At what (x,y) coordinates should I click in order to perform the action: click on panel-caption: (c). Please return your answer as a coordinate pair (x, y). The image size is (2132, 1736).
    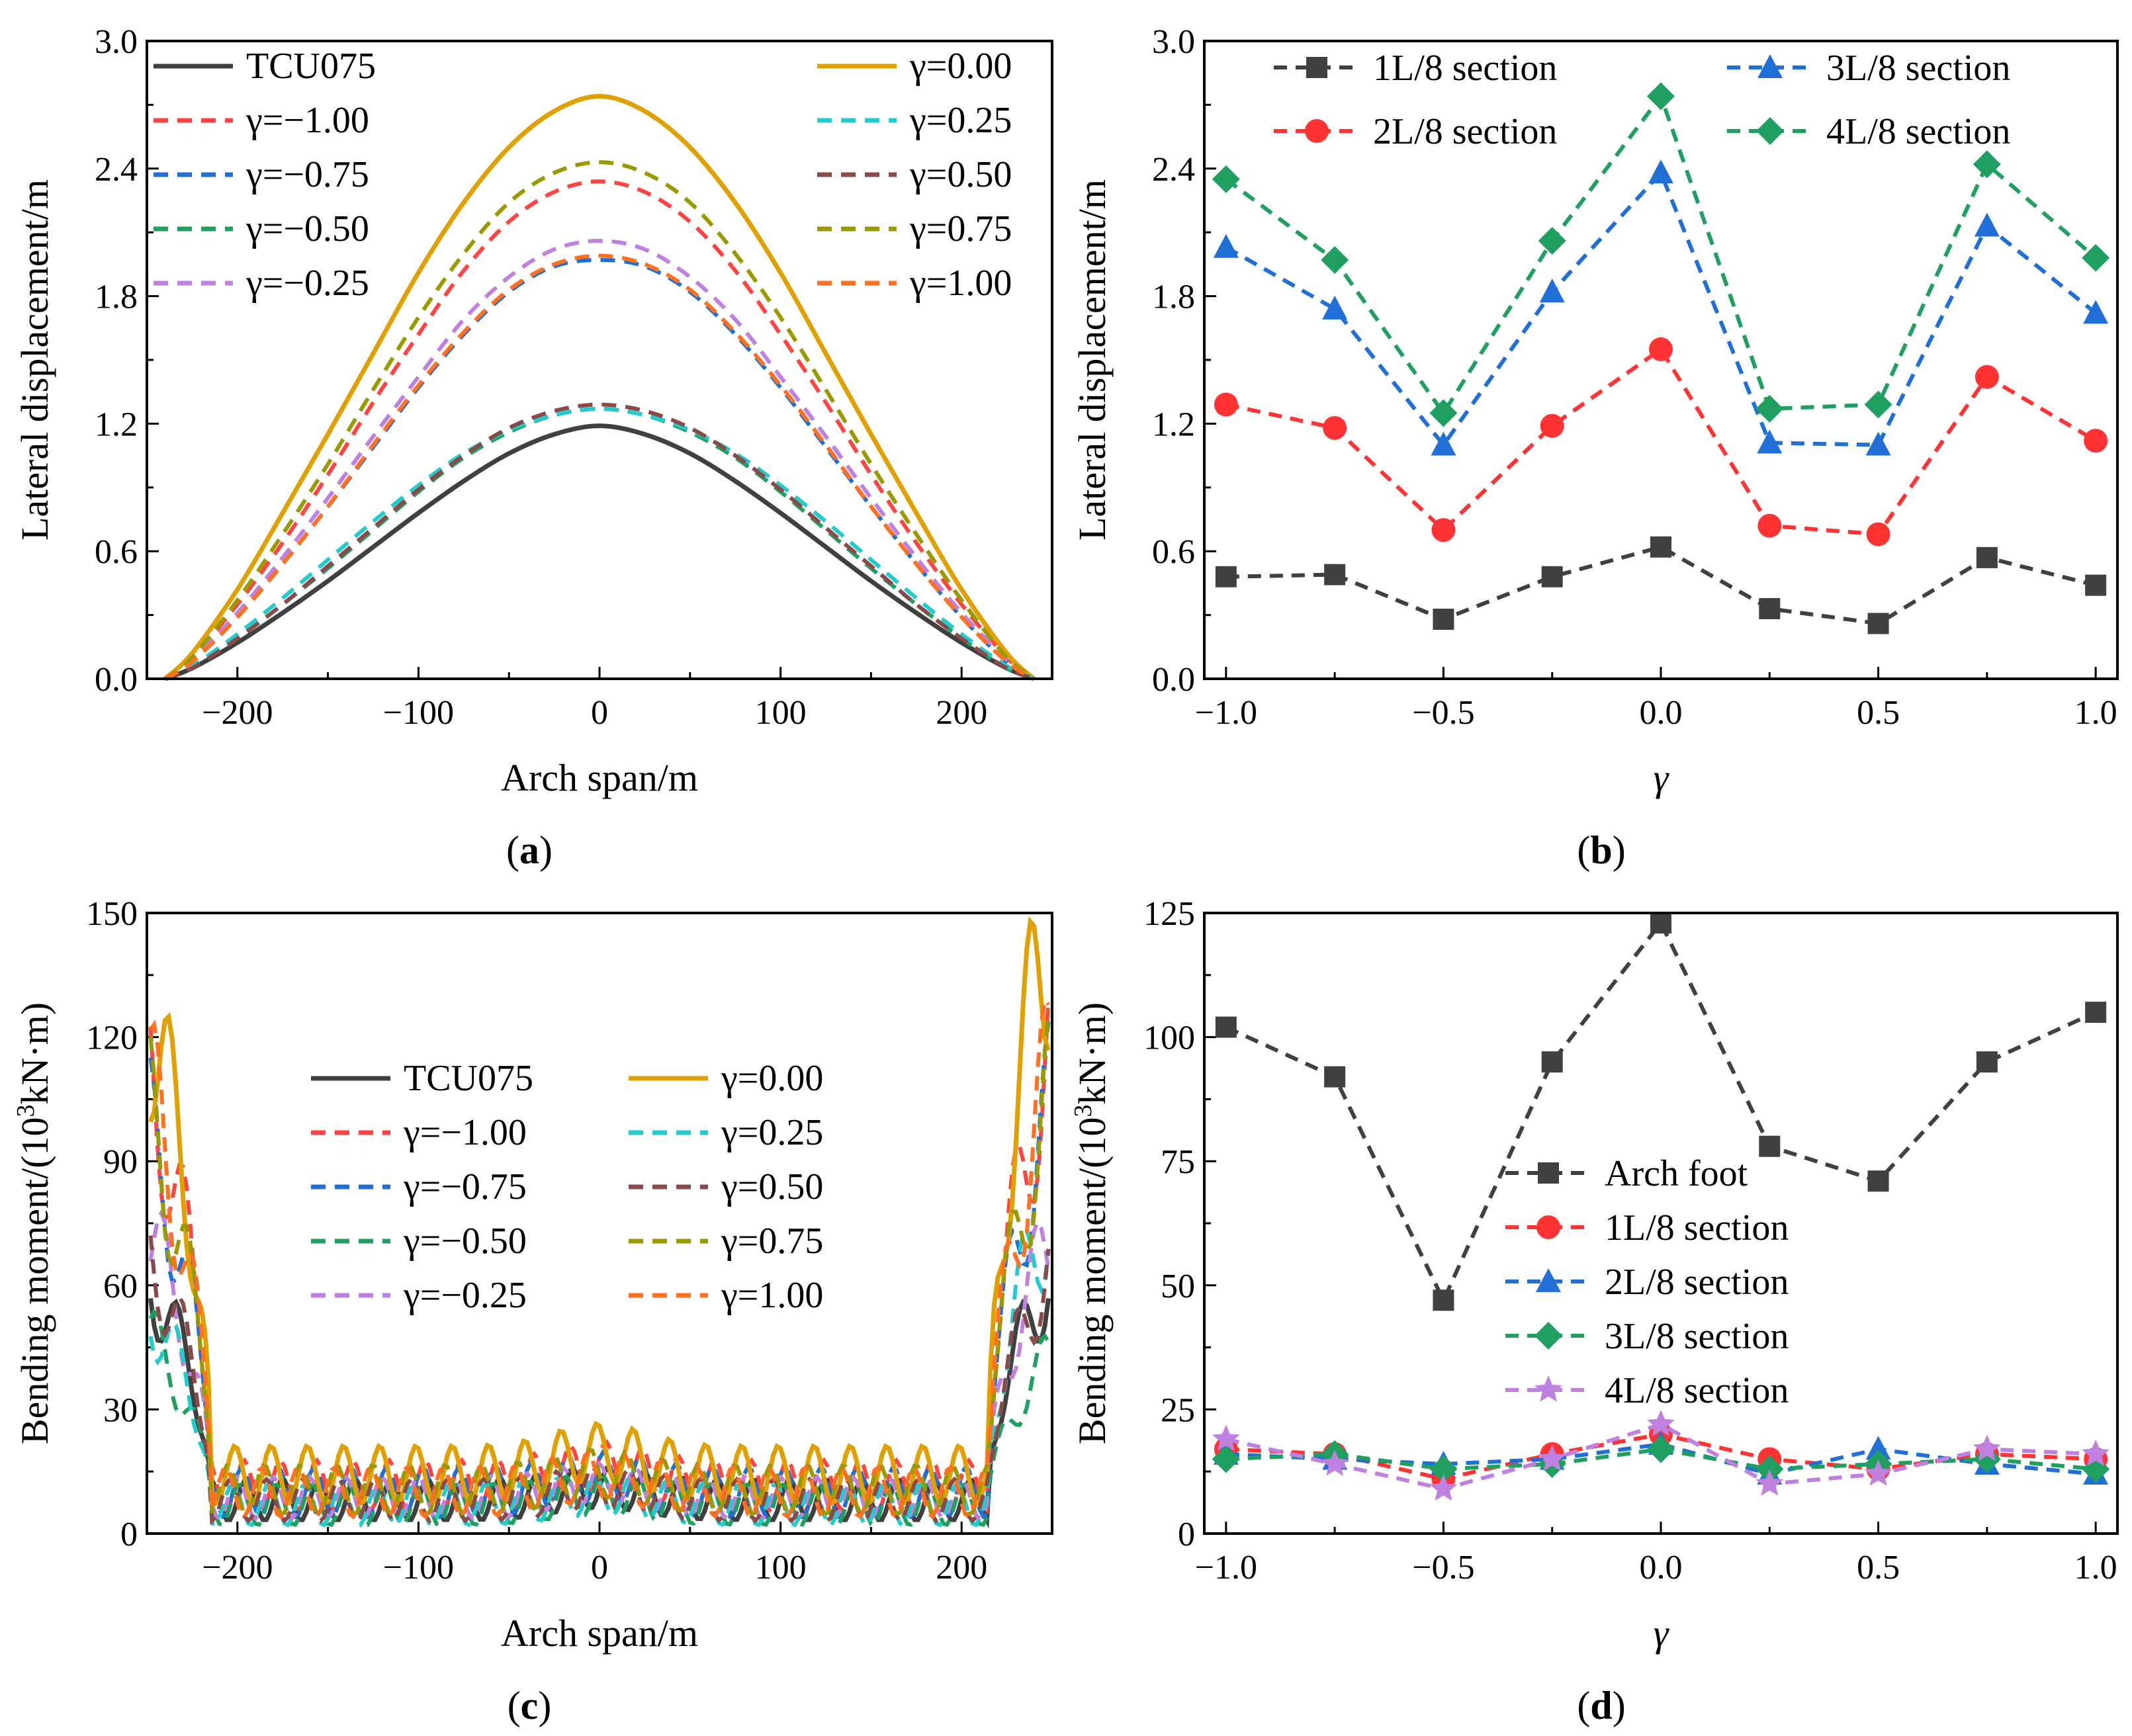
    Looking at the image, I should click on (530, 1705).